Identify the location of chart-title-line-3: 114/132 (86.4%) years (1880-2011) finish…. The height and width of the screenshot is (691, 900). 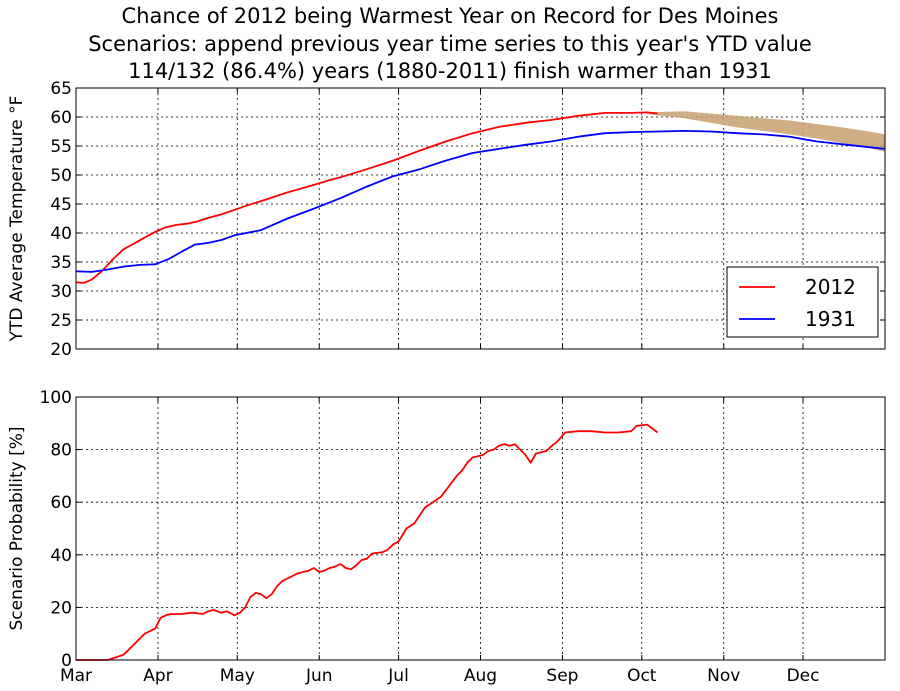
(450, 71).